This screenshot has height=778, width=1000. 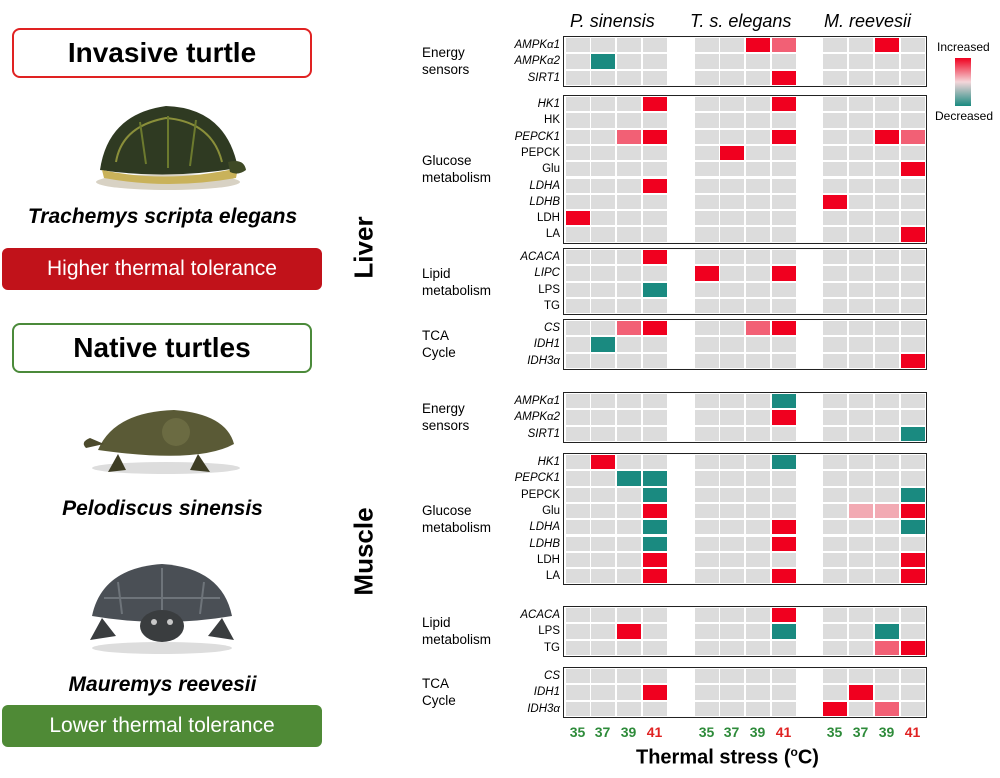 What do you see at coordinates (745, 692) in the screenshot?
I see `heatmap-block-frame` at bounding box center [745, 692].